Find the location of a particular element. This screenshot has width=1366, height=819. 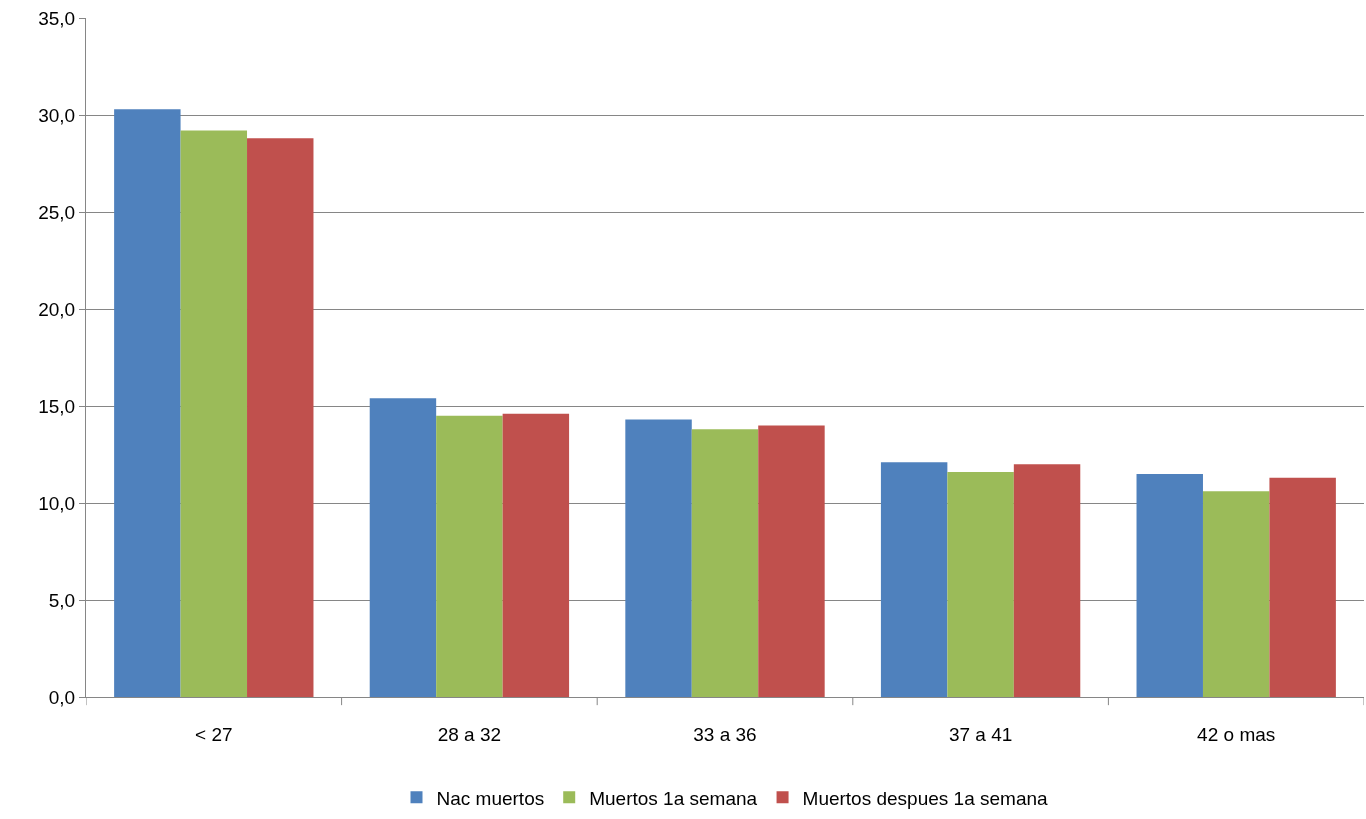

x-tick-label: 37 a 41 is located at coordinates (980, 734).